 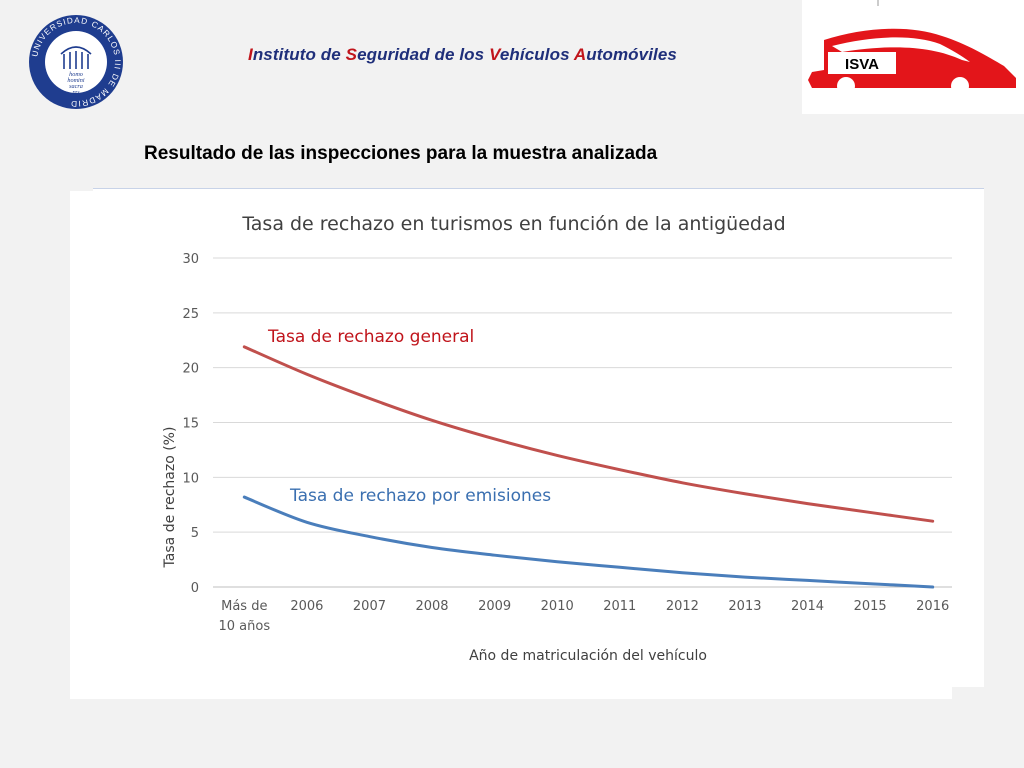 What do you see at coordinates (195, 533) in the screenshot?
I see `y-tick-label: 5` at bounding box center [195, 533].